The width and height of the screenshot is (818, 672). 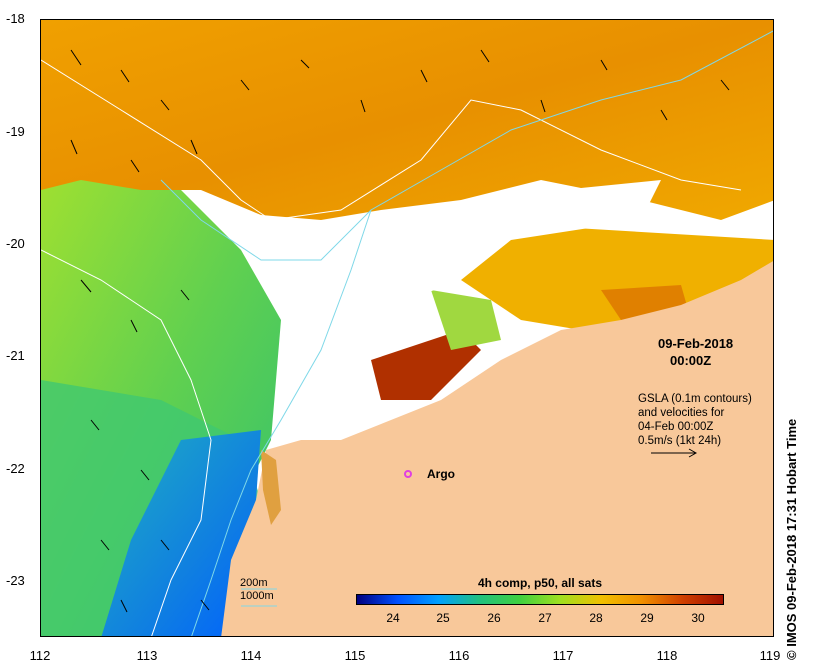 What do you see at coordinates (251, 655) in the screenshot?
I see `x-tick: 114` at bounding box center [251, 655].